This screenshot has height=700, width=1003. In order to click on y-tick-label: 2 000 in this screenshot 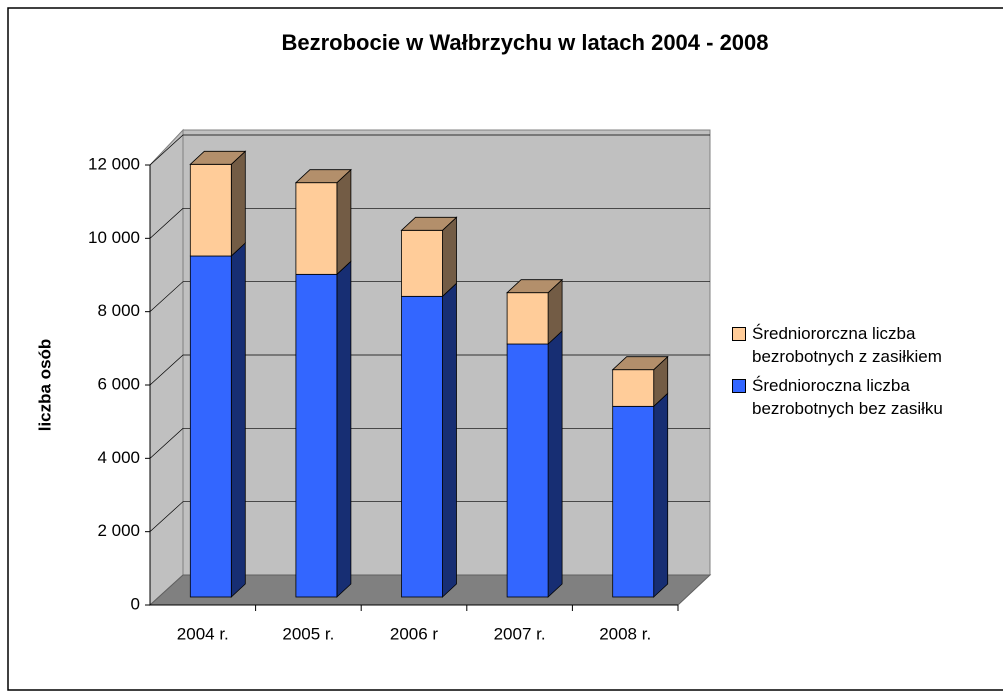, I will do `click(118, 530)`.